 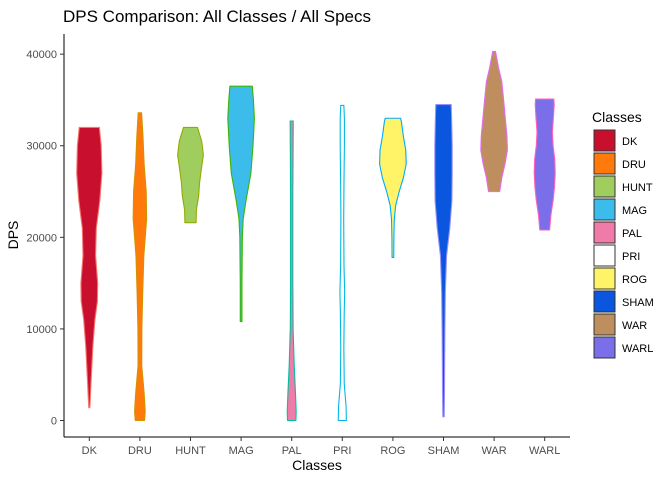 I want to click on legend-label: DRU, so click(x=634, y=165).